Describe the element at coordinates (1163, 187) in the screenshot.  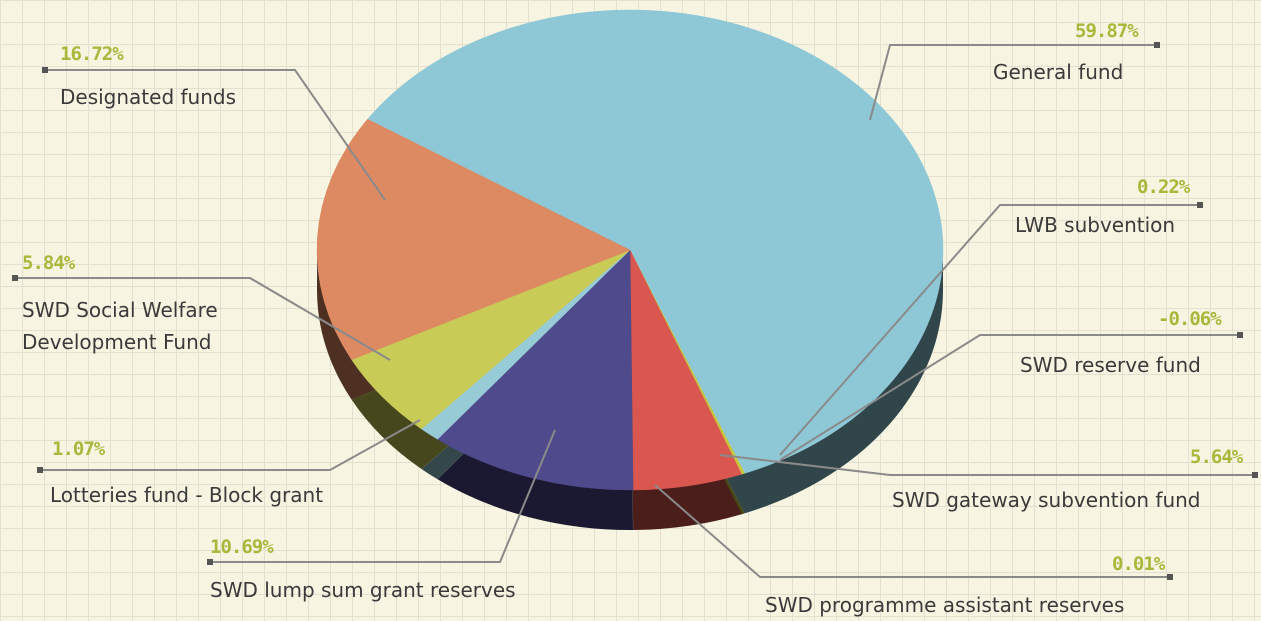
I see `value-label: 0.22%` at that location.